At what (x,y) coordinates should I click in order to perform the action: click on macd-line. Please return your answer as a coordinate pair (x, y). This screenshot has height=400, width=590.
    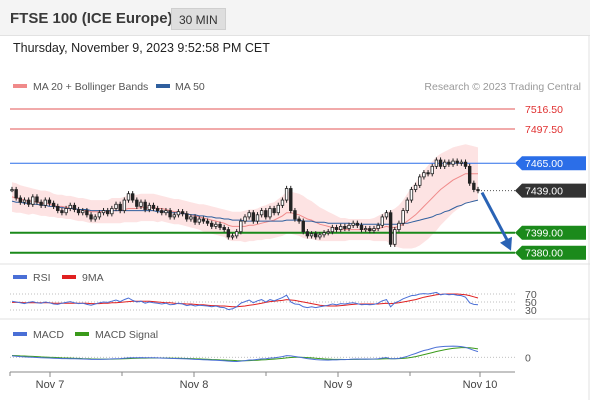
    Looking at the image, I should click on (245, 354).